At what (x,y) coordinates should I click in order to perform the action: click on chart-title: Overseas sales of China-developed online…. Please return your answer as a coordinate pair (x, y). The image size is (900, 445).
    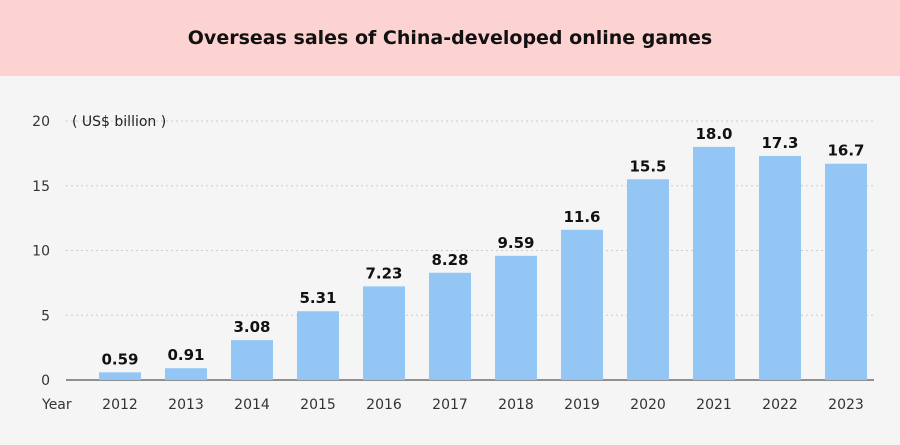
    Looking at the image, I should click on (450, 38).